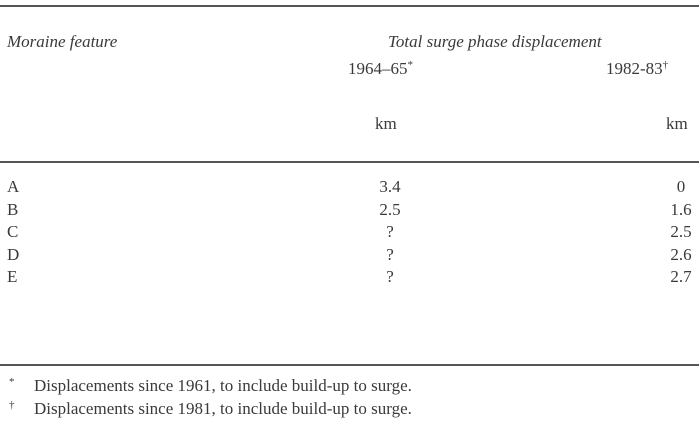 Image resolution: width=699 pixels, height=442 pixels. I want to click on unit-1: km, so click(386, 123).